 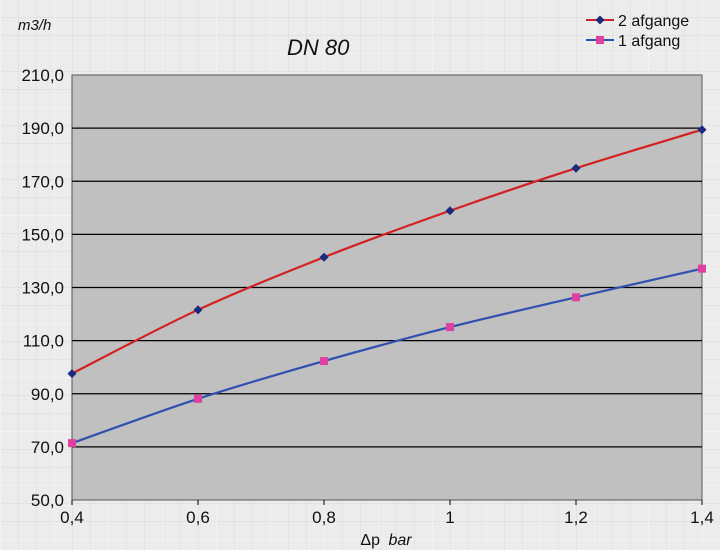 I want to click on legend-label: 2 afgange, so click(x=653, y=21).